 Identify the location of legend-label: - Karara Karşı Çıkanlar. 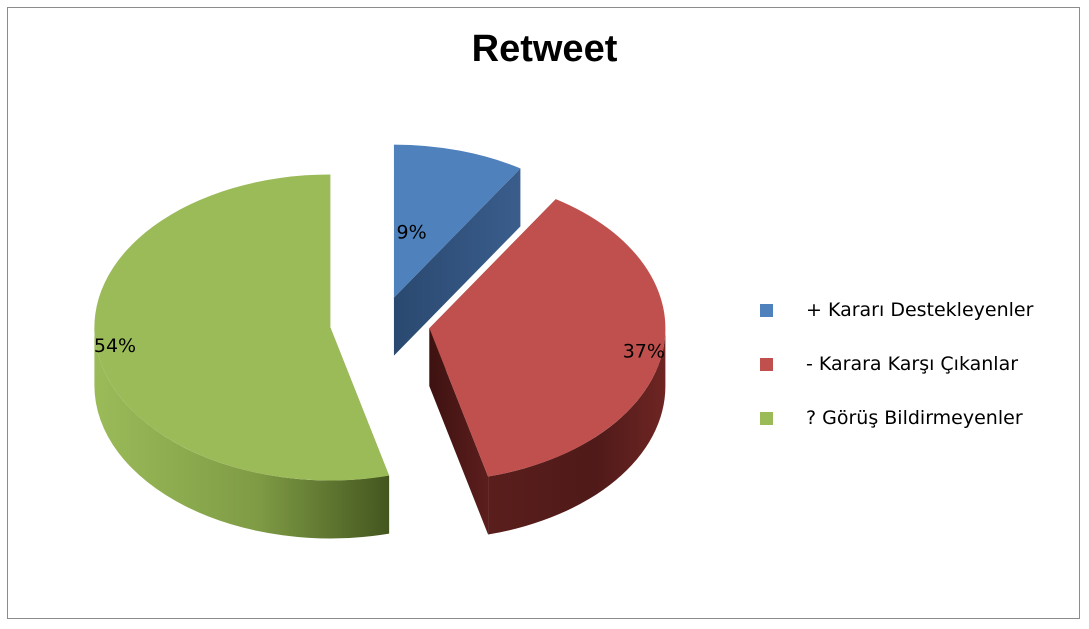
(912, 364).